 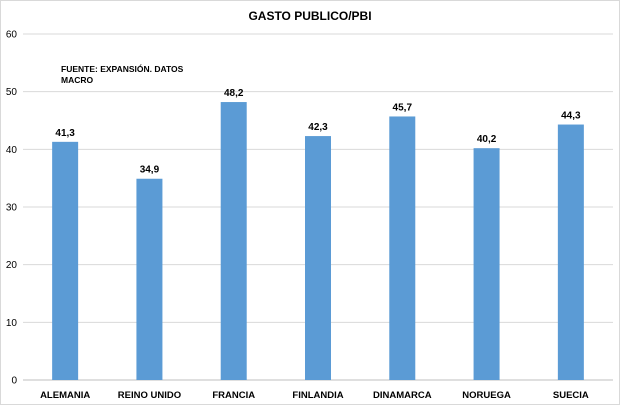 I want to click on bar-reino-unido, so click(x=149, y=279).